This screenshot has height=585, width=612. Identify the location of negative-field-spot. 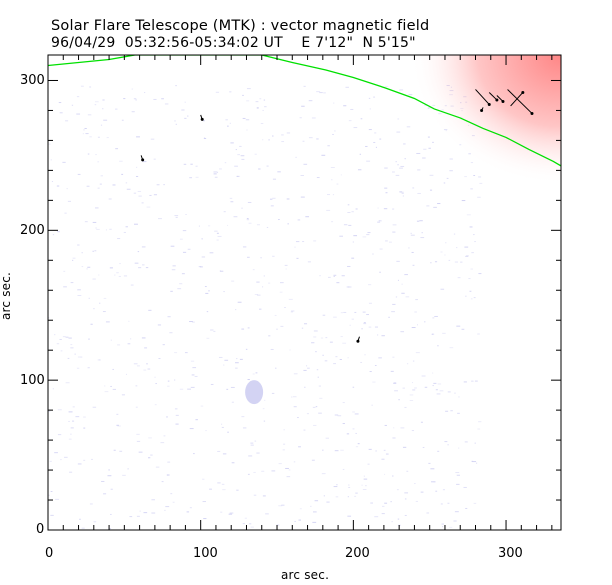
(254, 392).